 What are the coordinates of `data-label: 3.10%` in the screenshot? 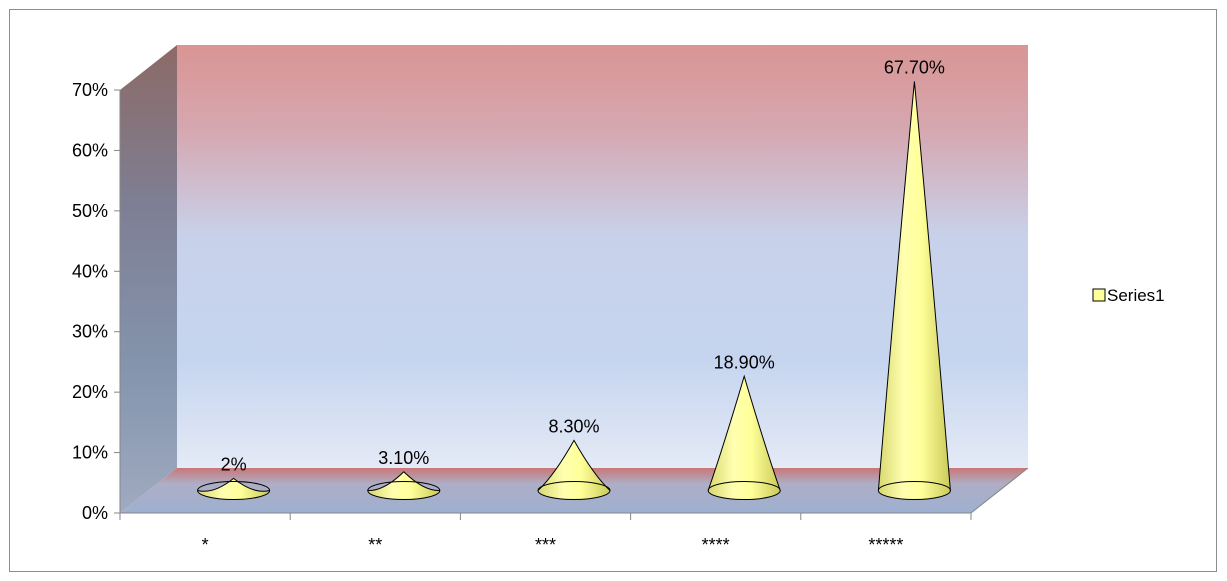 It's located at (403, 458).